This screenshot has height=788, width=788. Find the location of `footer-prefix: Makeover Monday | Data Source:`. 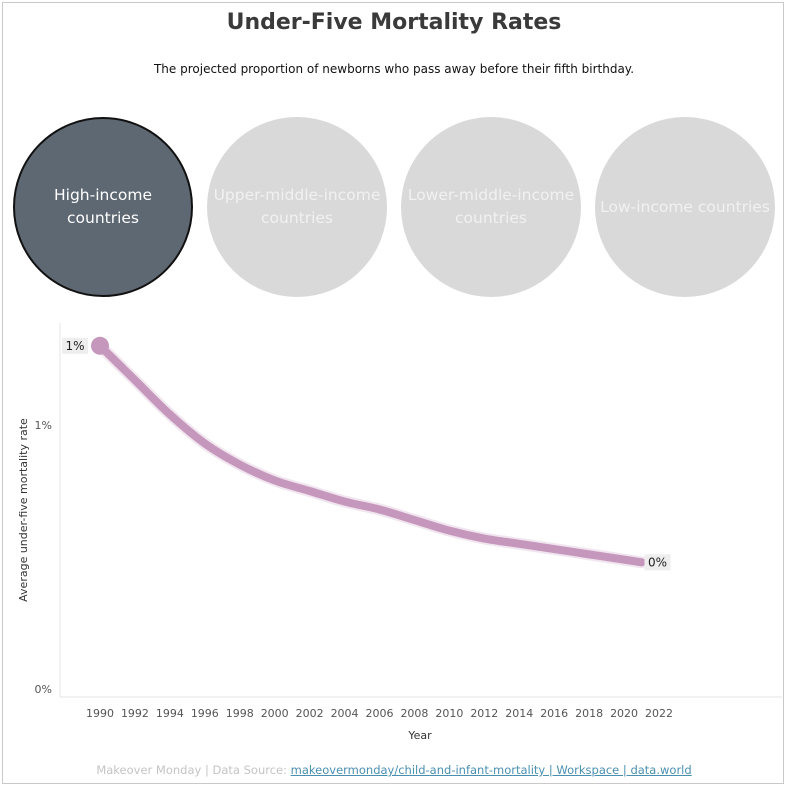

footer-prefix: Makeover Monday | Data Source: is located at coordinates (193, 770).